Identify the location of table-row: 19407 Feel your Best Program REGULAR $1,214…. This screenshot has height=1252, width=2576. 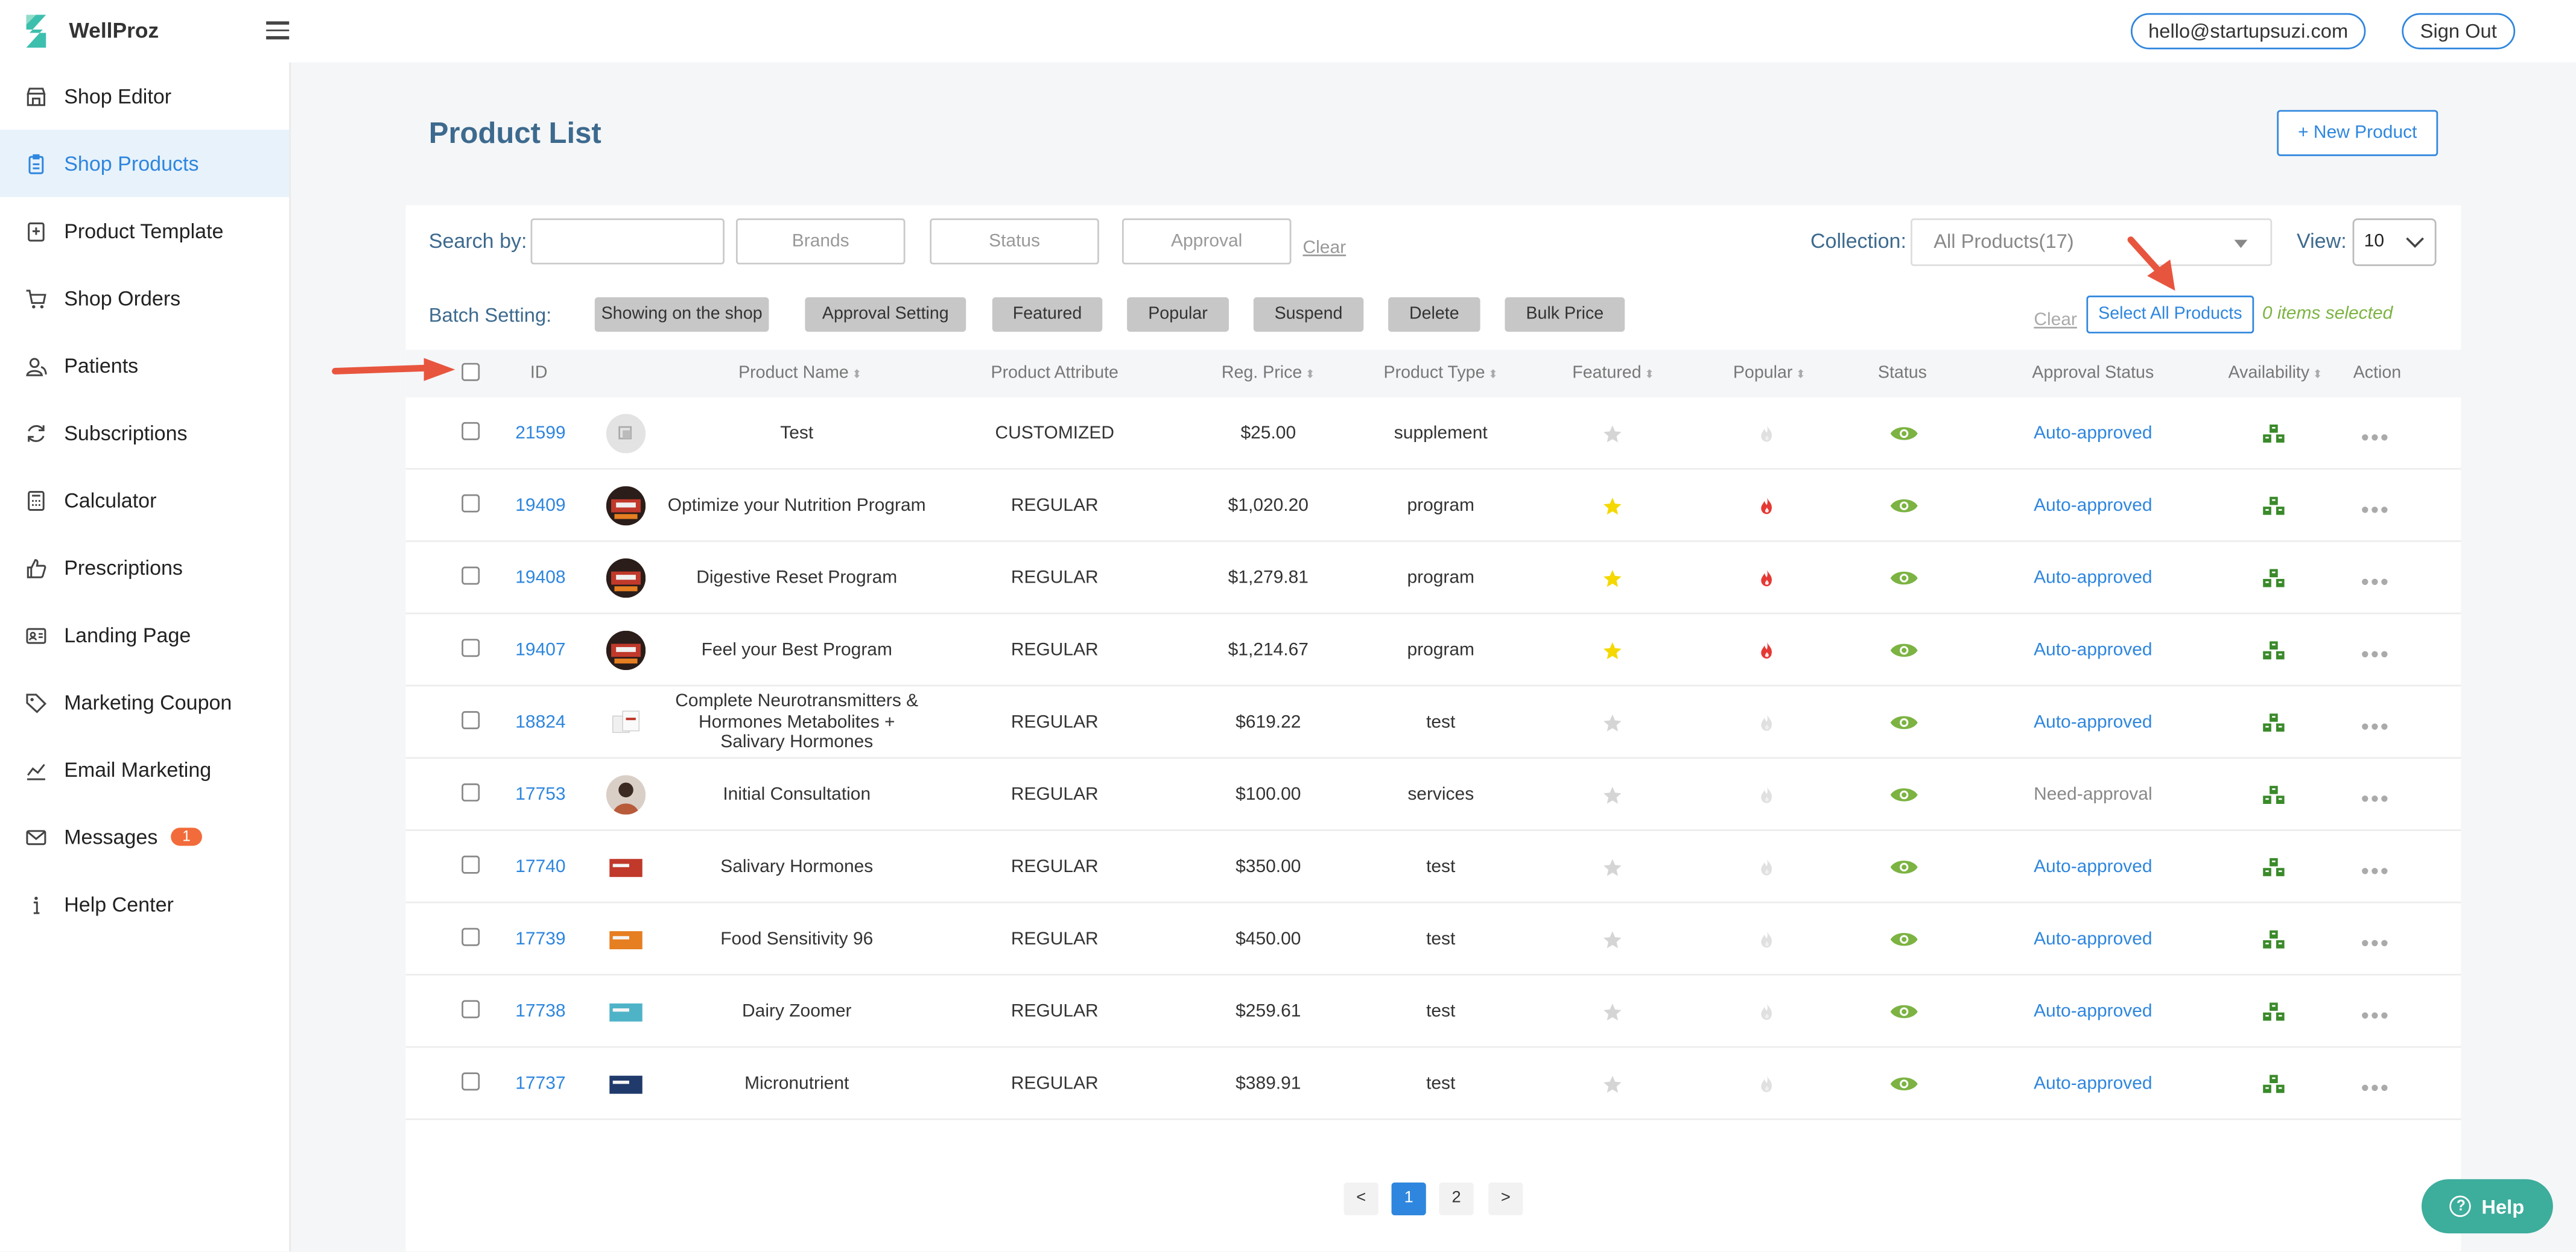
(1433, 651).